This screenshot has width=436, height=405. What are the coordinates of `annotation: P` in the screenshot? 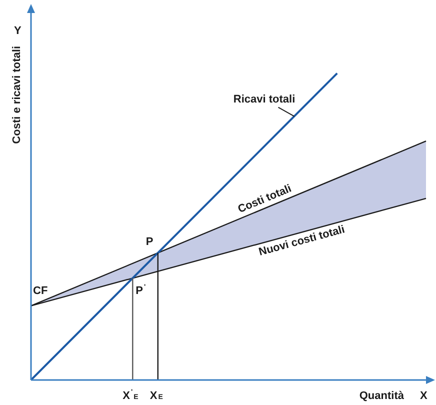 It's located at (150, 242).